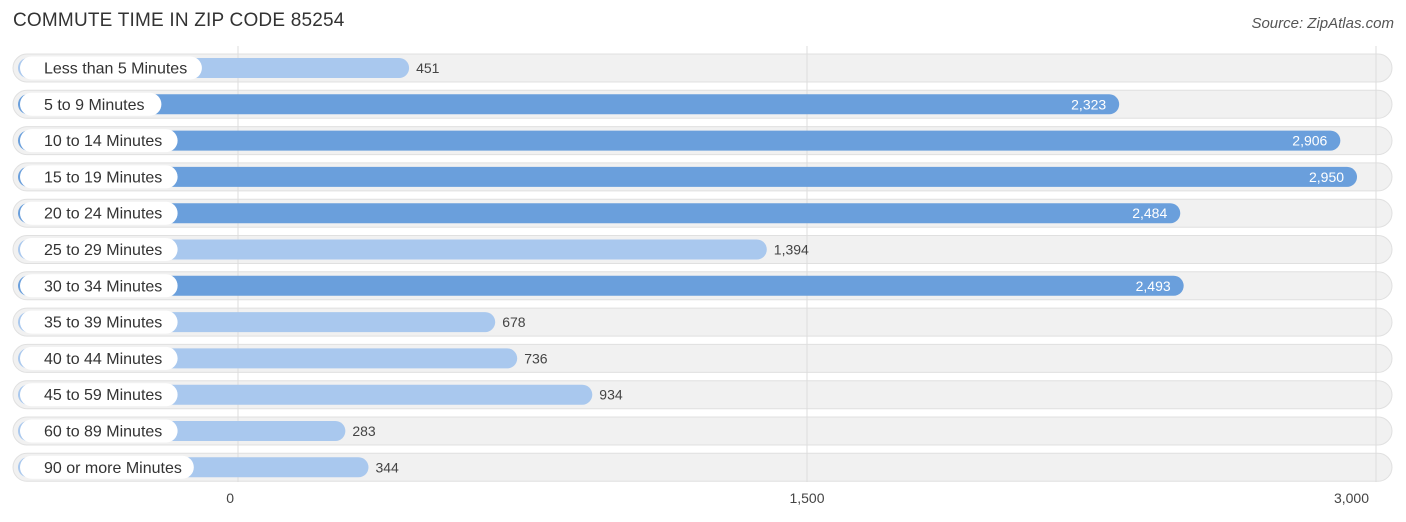 The height and width of the screenshot is (522, 1406). Describe the element at coordinates (387, 467) in the screenshot. I see `value-label: 344` at that location.